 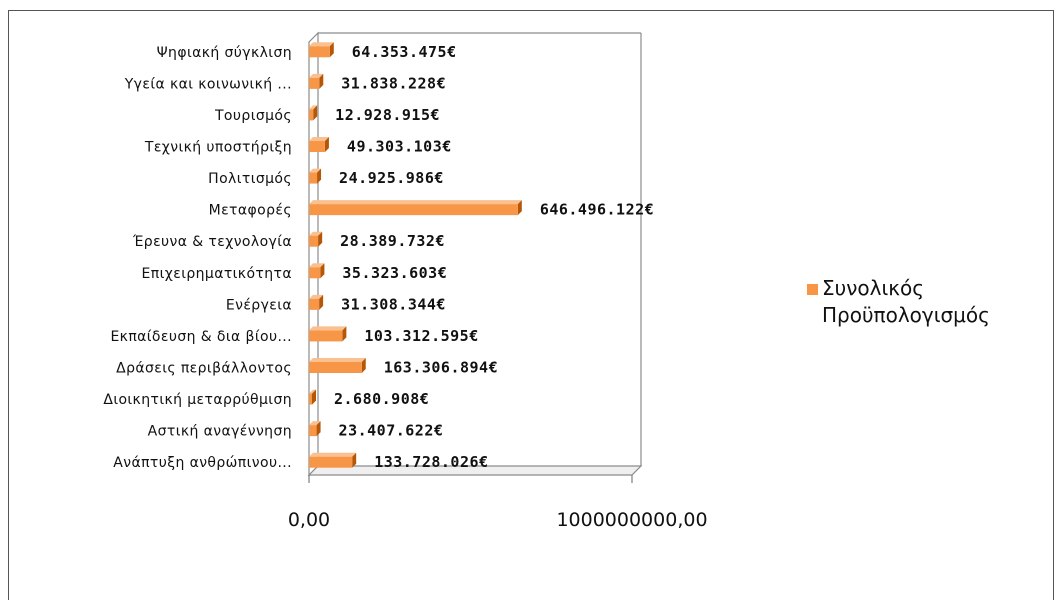 I want to click on category-label: Αστική αναγέννηση, so click(x=220, y=432).